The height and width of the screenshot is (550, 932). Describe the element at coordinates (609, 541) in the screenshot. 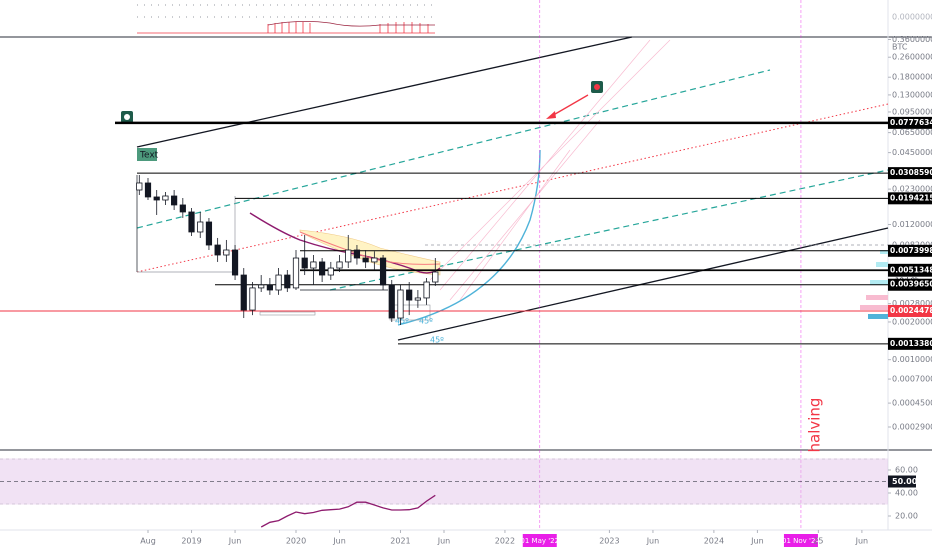

I see `time-tick-label: 2023` at that location.